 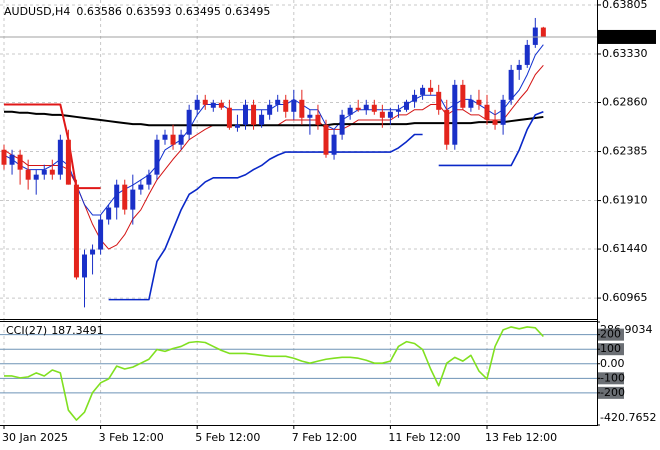 What do you see at coordinates (227, 437) in the screenshot?
I see `x-tick-label: 5 Feb 12:00` at bounding box center [227, 437].